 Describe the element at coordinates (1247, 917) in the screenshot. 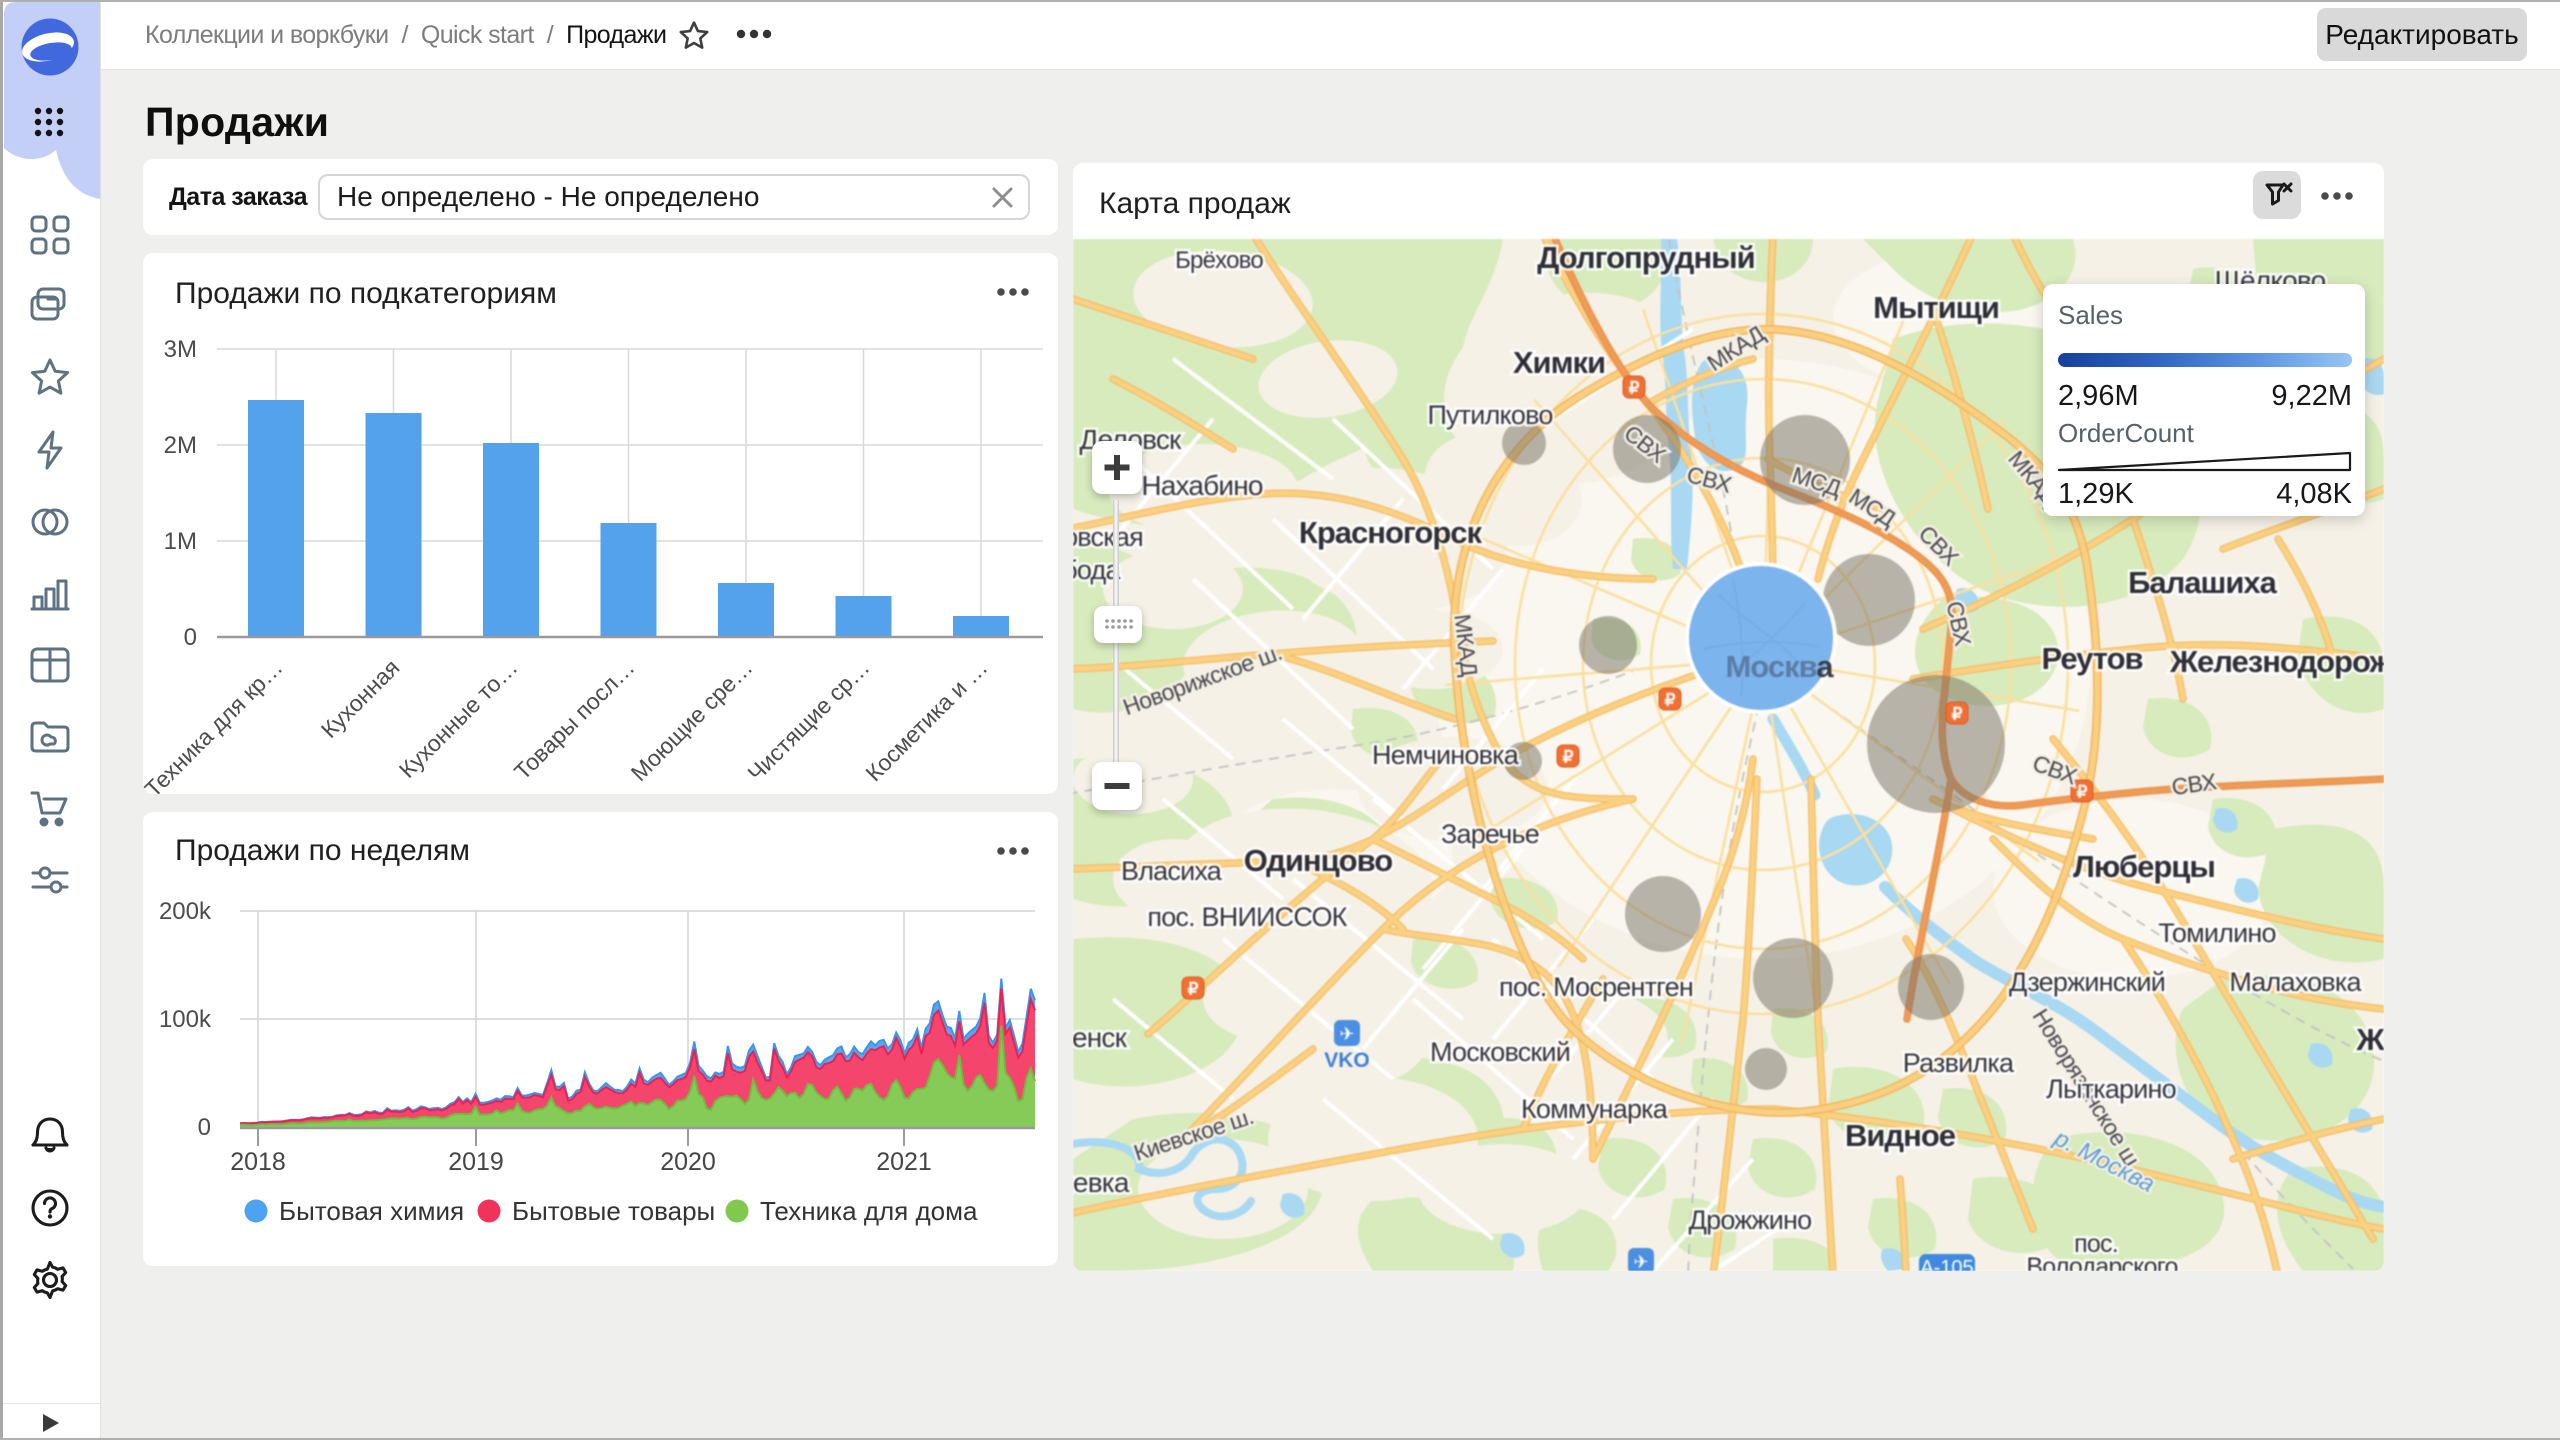

I see `svg-text: пос. ВНИИССОК` at that location.